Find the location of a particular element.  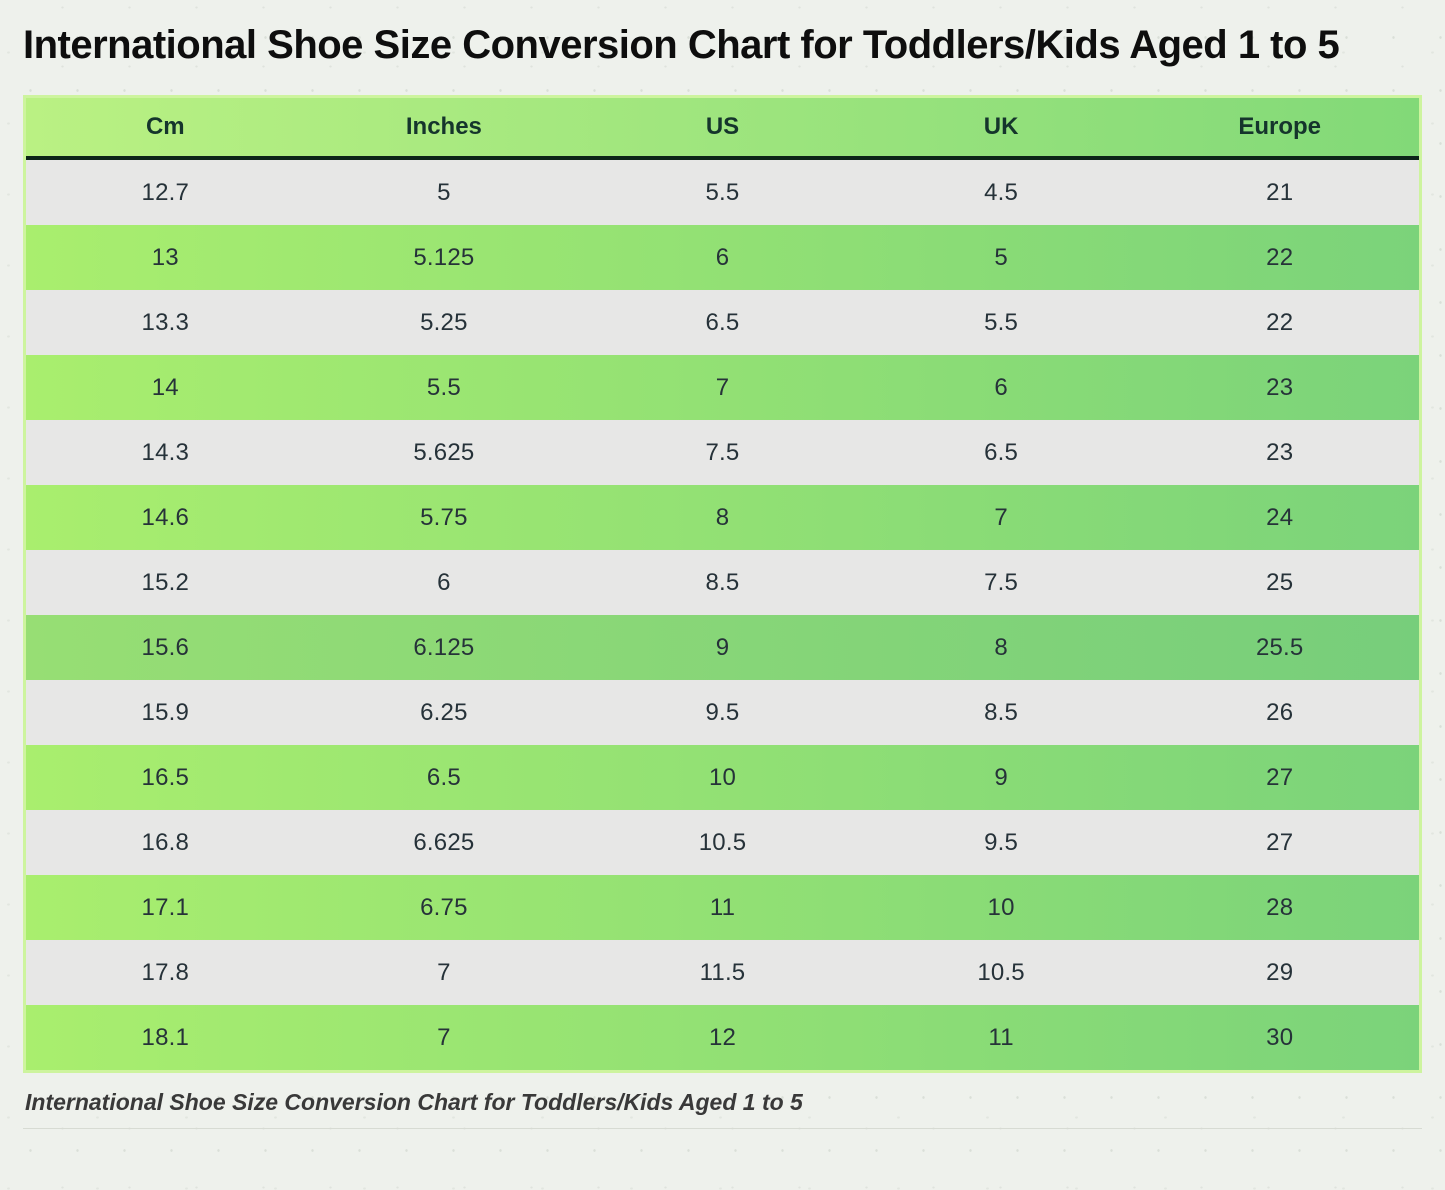

table-cell: 6.75 is located at coordinates (444, 907).